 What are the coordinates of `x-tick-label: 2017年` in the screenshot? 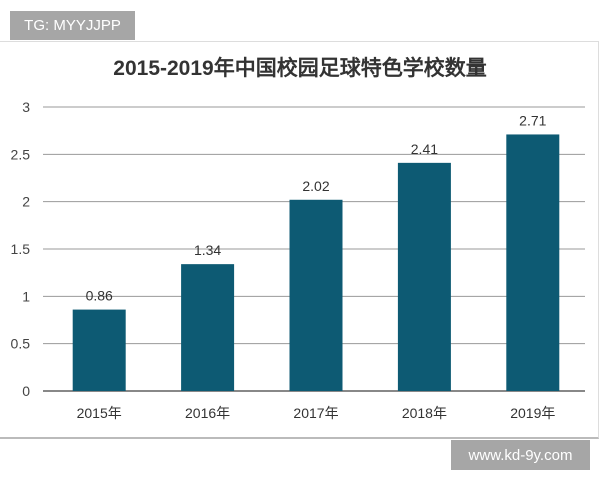 It's located at (315, 413).